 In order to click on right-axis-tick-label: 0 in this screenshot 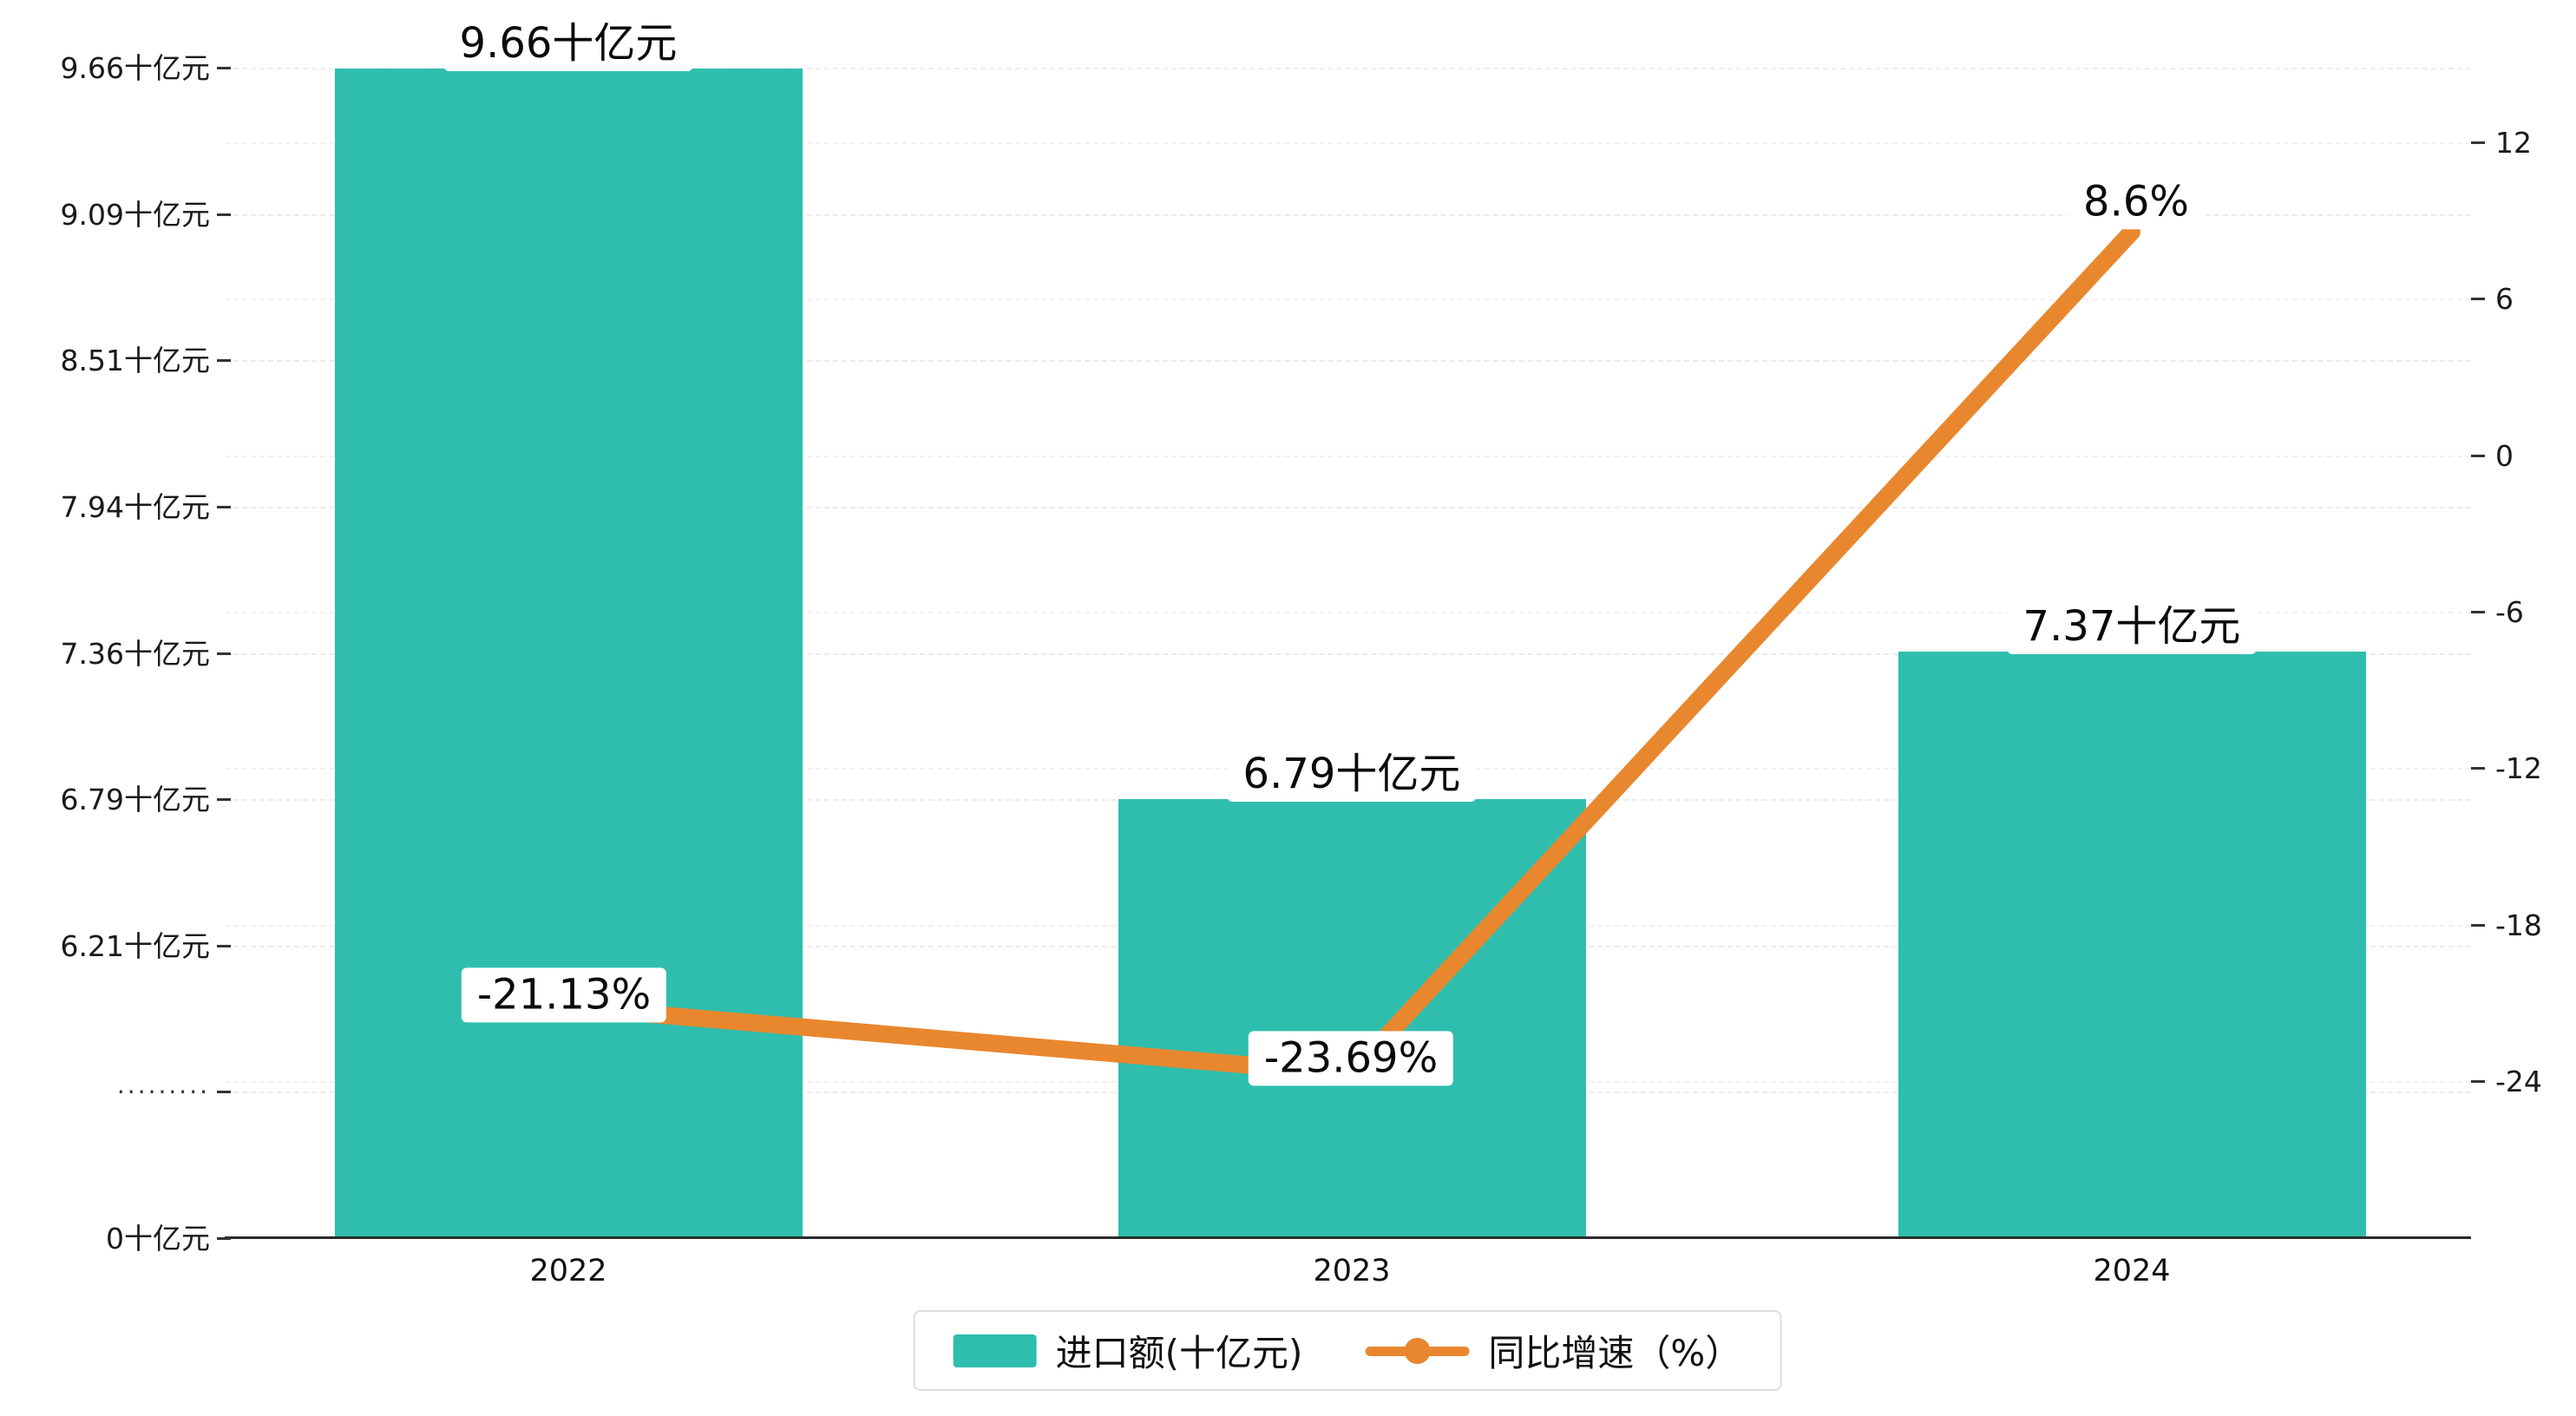, I will do `click(2504, 456)`.